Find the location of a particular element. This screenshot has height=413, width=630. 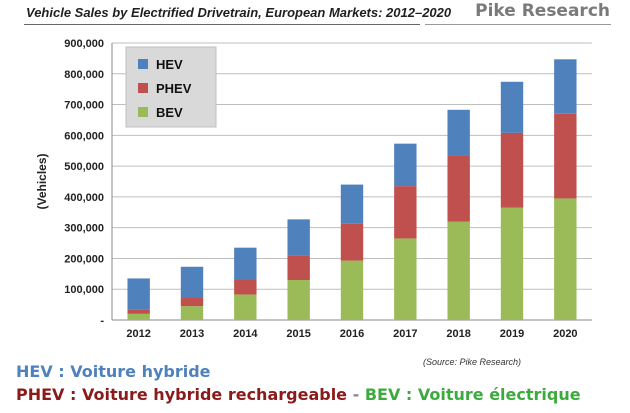

x-tick-label: 2012 is located at coordinates (138, 334).